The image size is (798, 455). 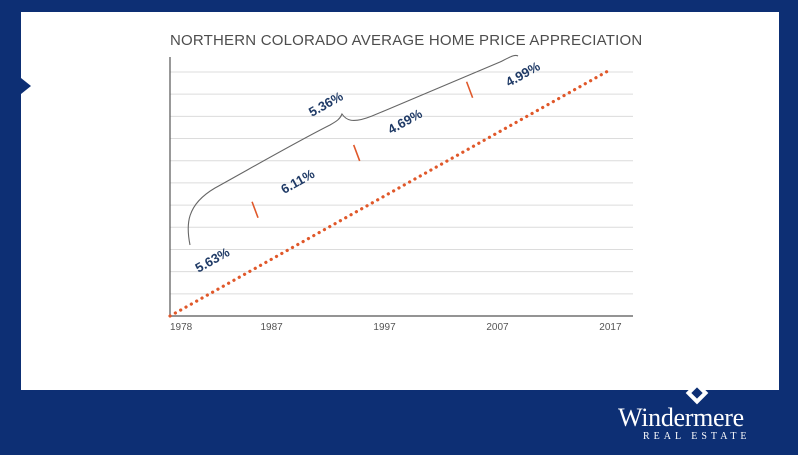 I want to click on windermere-logo: Windermere REAL ESTATE, so click(x=695, y=415).